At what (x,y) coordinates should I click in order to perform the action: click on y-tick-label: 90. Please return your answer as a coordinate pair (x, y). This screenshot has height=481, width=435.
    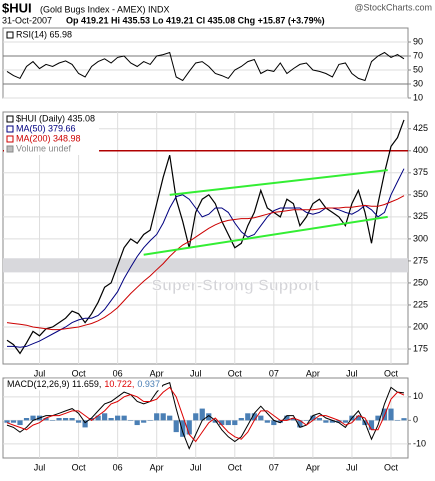
    Looking at the image, I should click on (418, 41).